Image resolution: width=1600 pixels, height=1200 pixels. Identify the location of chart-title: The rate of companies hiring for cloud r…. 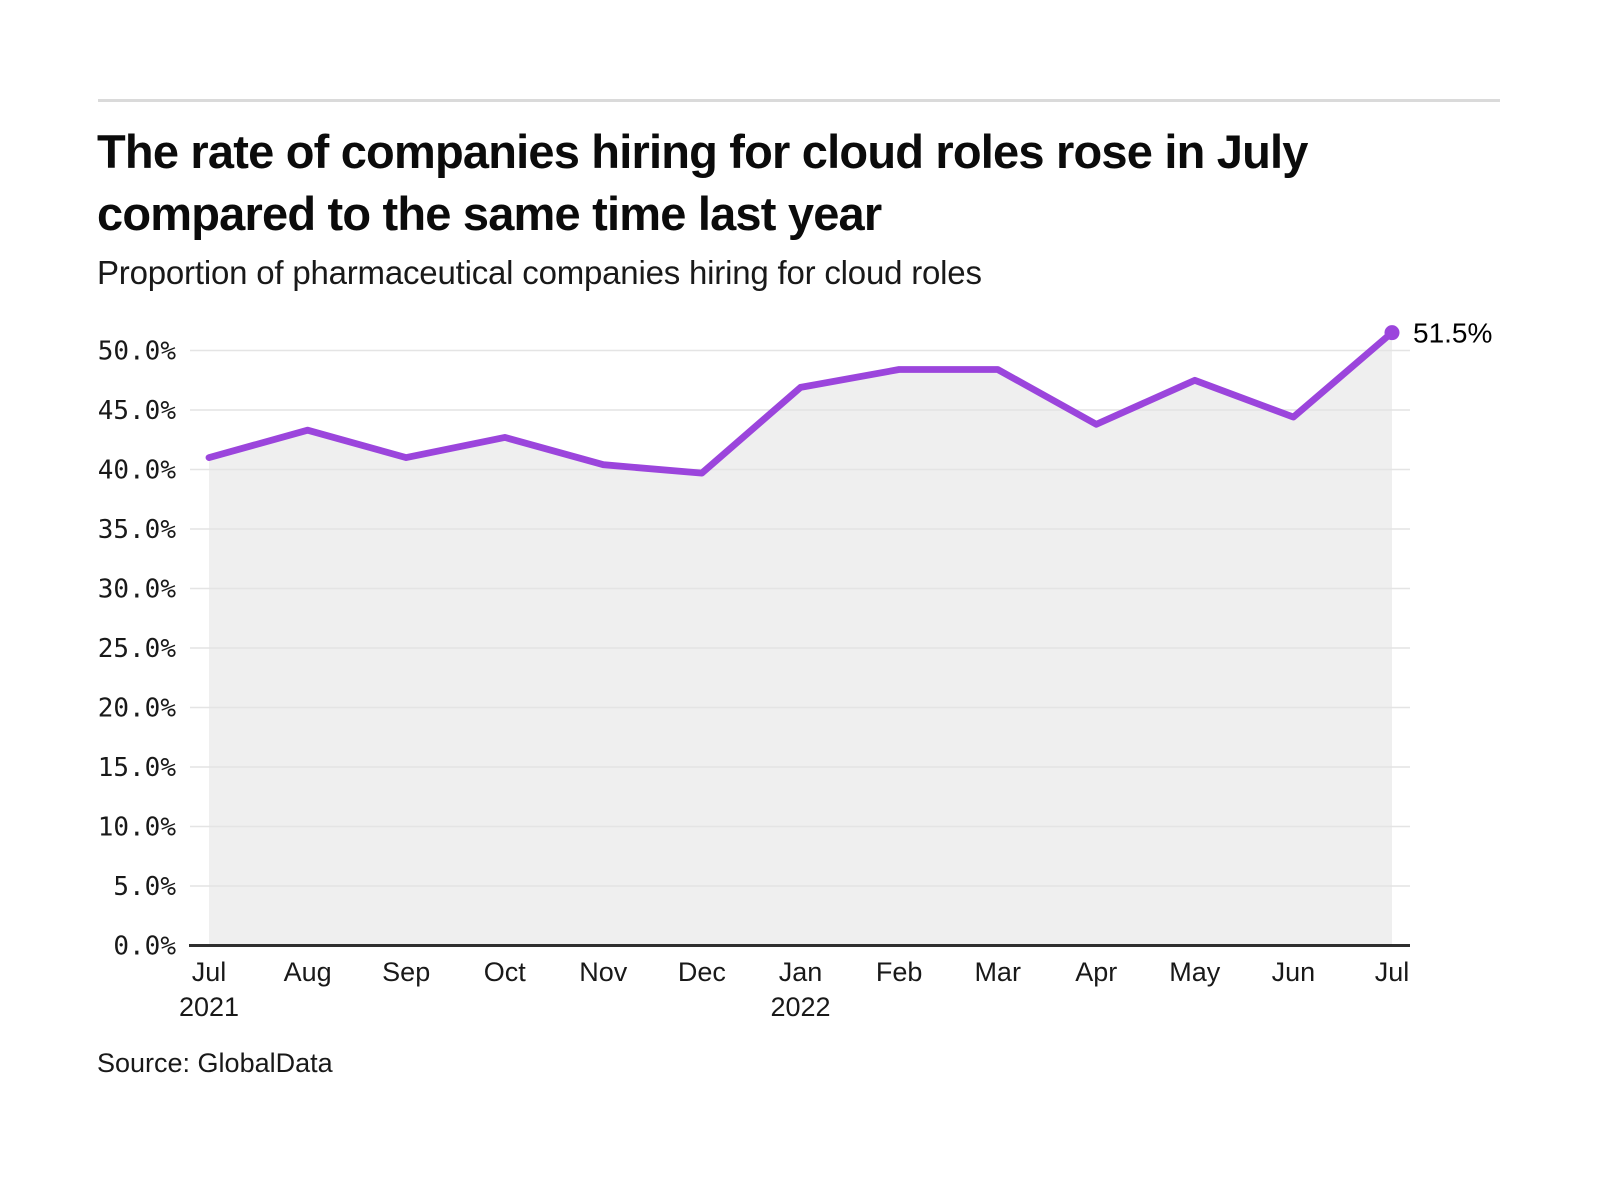
(797, 183).